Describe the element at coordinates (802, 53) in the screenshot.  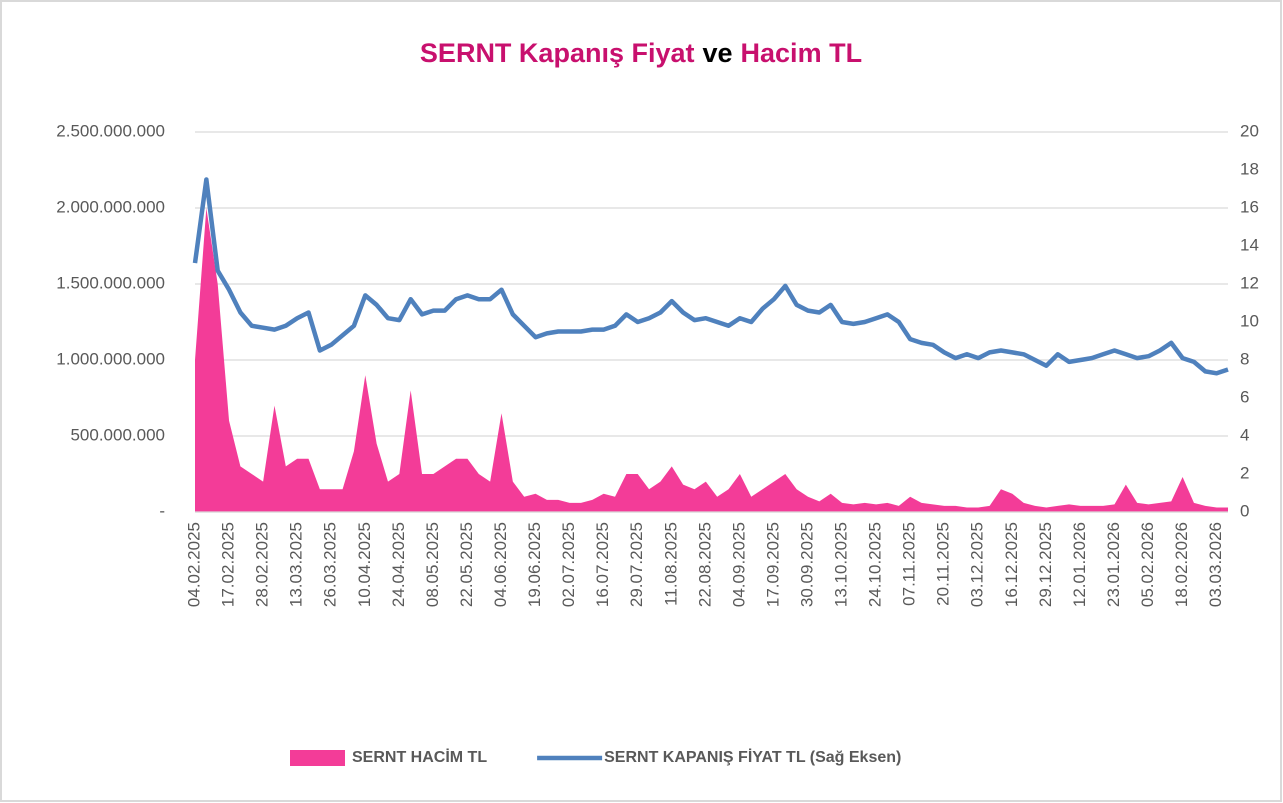
I see `title-part: Hacim TL` at that location.